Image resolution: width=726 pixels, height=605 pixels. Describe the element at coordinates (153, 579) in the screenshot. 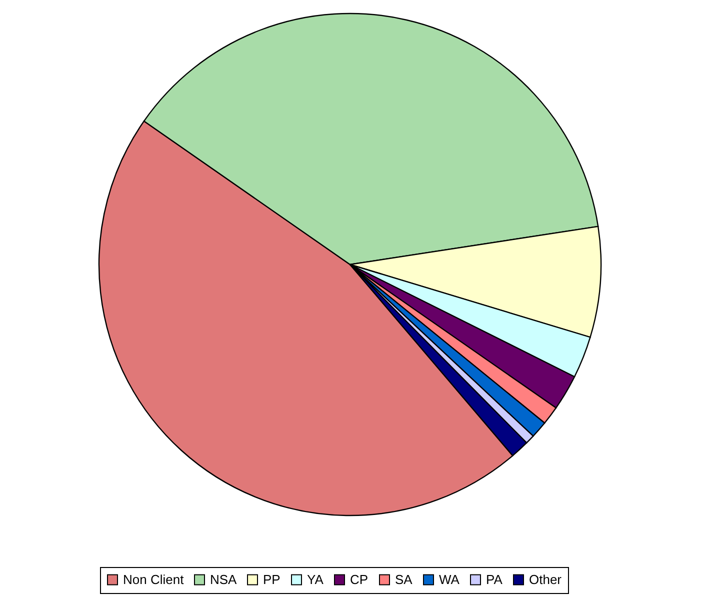

I see `legend-label: Non Client` at that location.